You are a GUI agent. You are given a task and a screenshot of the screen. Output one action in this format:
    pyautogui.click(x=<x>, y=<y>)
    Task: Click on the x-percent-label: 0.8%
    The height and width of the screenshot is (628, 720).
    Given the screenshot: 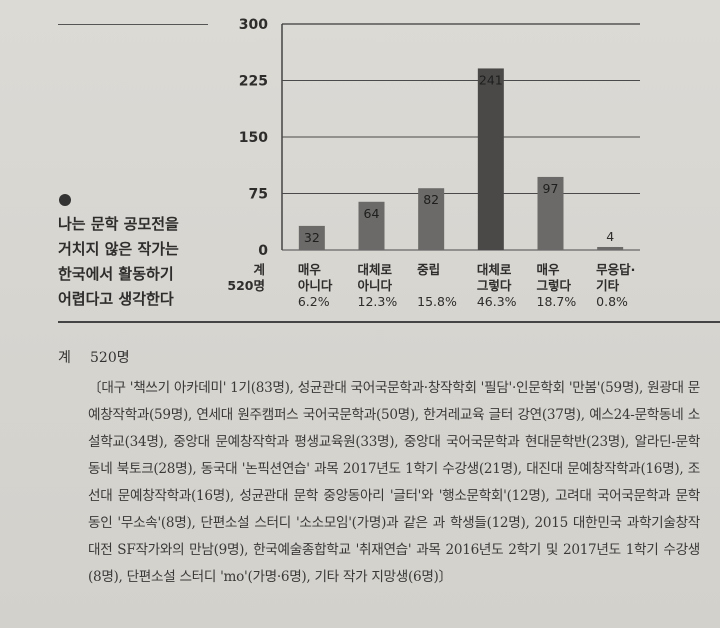 What is the action you would take?
    pyautogui.click(x=612, y=301)
    